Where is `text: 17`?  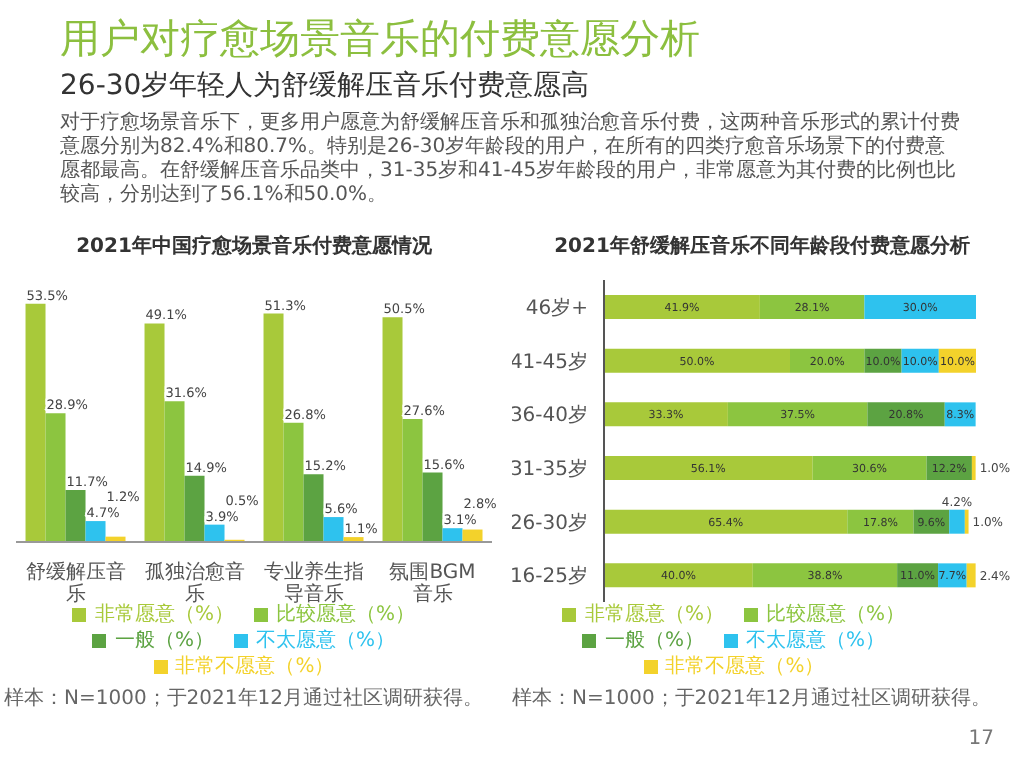 text: 17 is located at coordinates (981, 739).